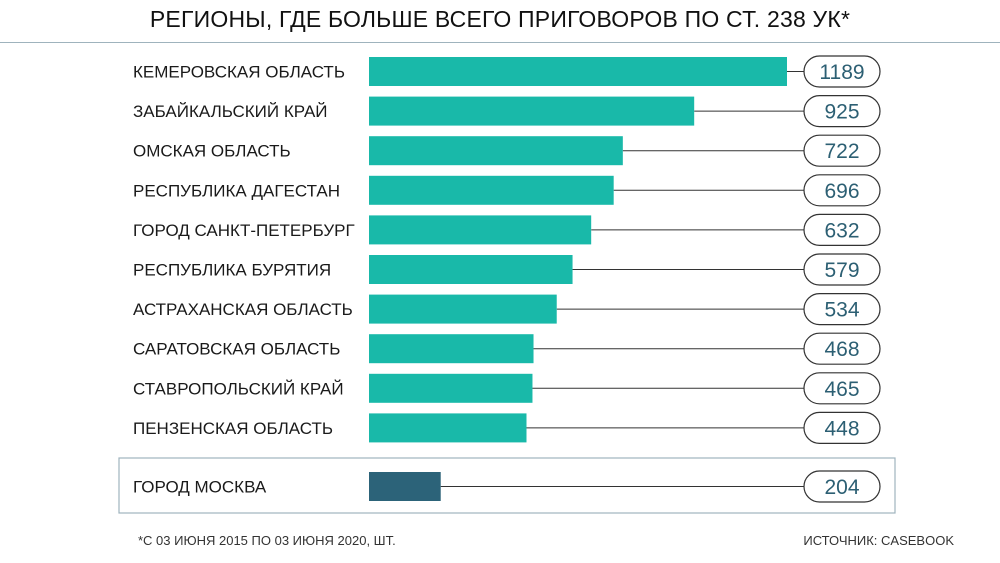 This screenshot has width=1000, height=563. I want to click on value-label-9: 448, so click(841, 428).